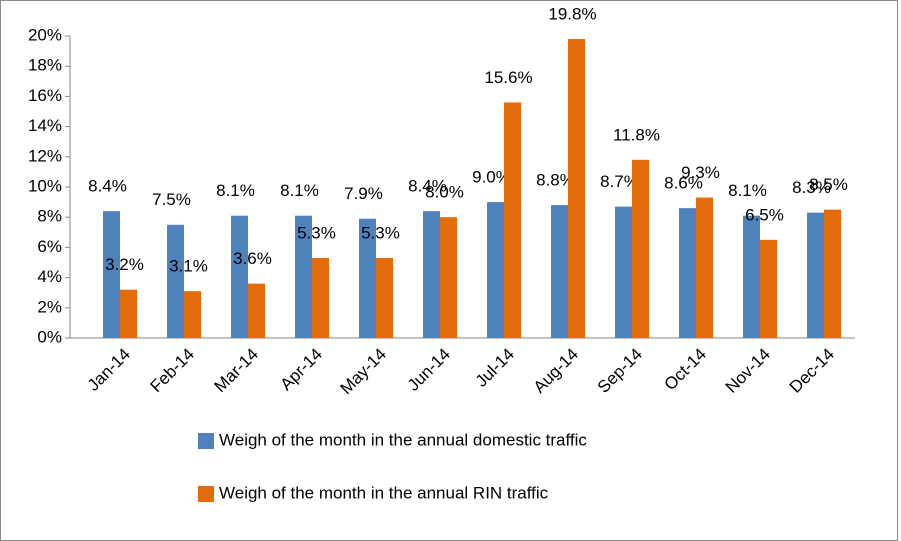  Describe the element at coordinates (491, 177) in the screenshot. I see `value-label: 9.0%` at that location.